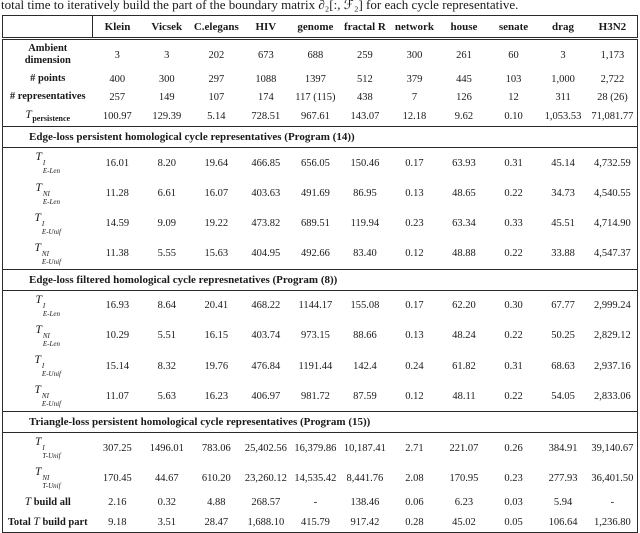 Image resolution: width=640 pixels, height=533 pixels. I want to click on data-cell: 2,999.24, so click(612, 306).